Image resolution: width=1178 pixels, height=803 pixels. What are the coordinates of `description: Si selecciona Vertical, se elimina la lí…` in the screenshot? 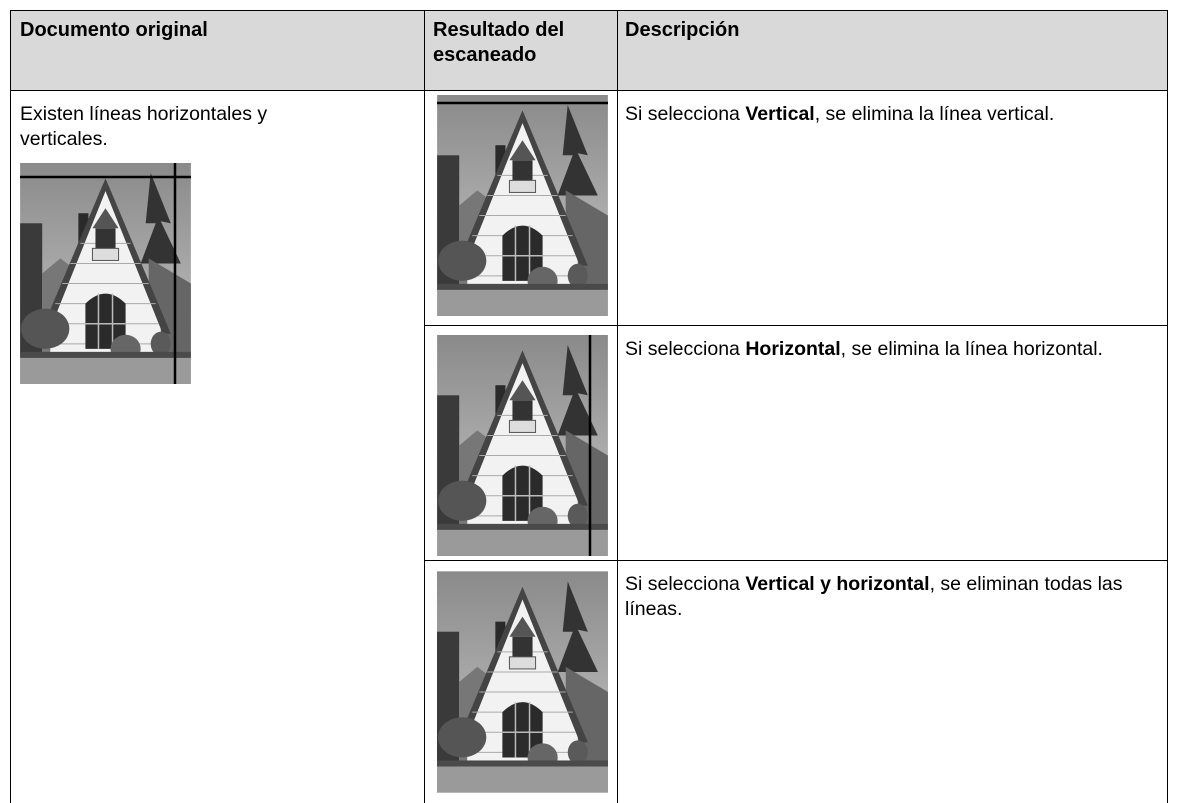 It's located at (895, 114).